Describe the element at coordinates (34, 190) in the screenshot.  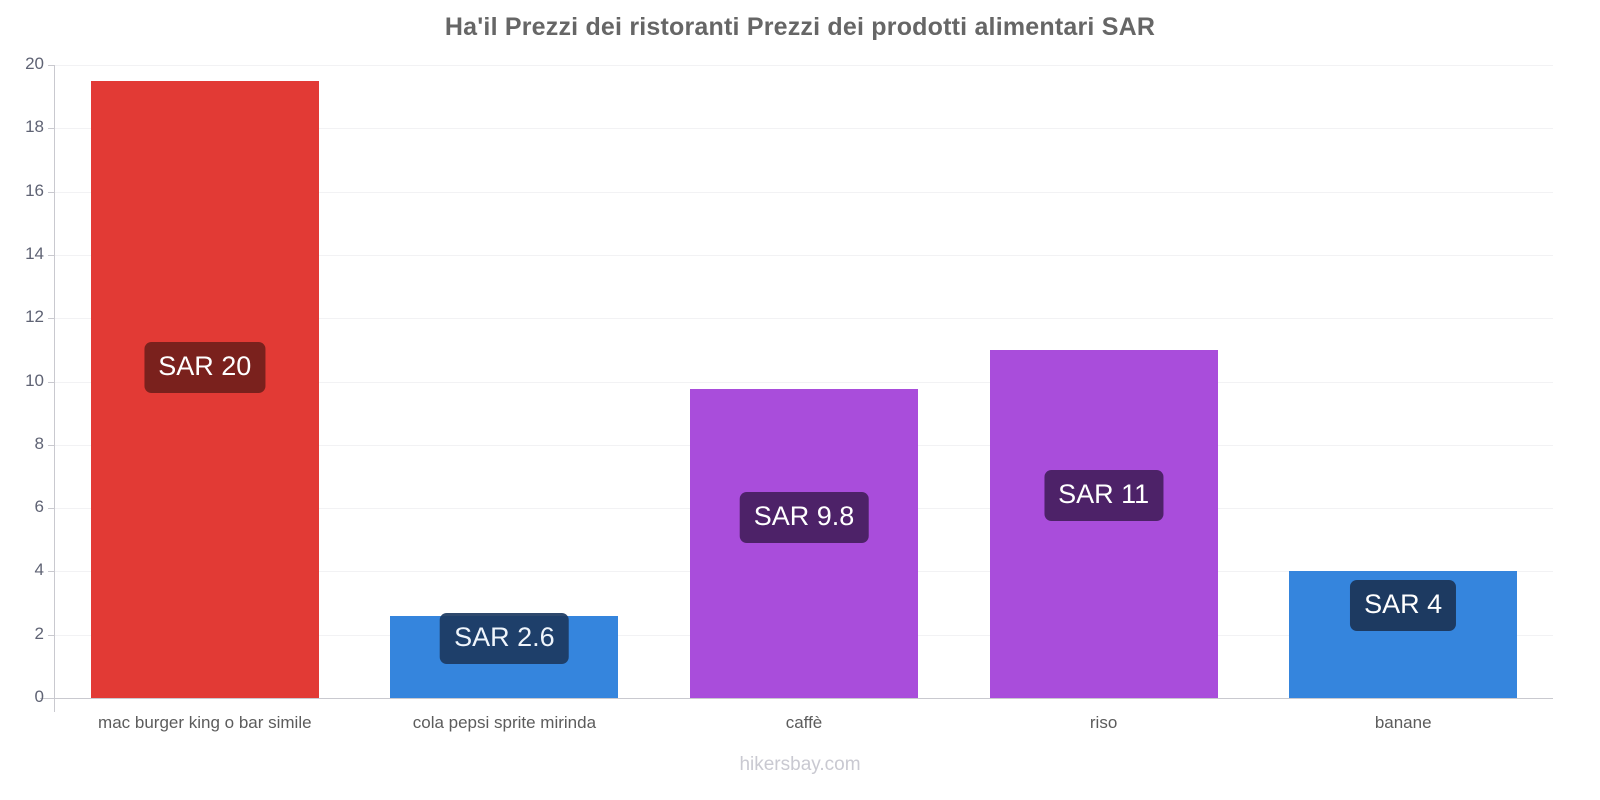
I see `y-axis-tick-label: 16` at that location.